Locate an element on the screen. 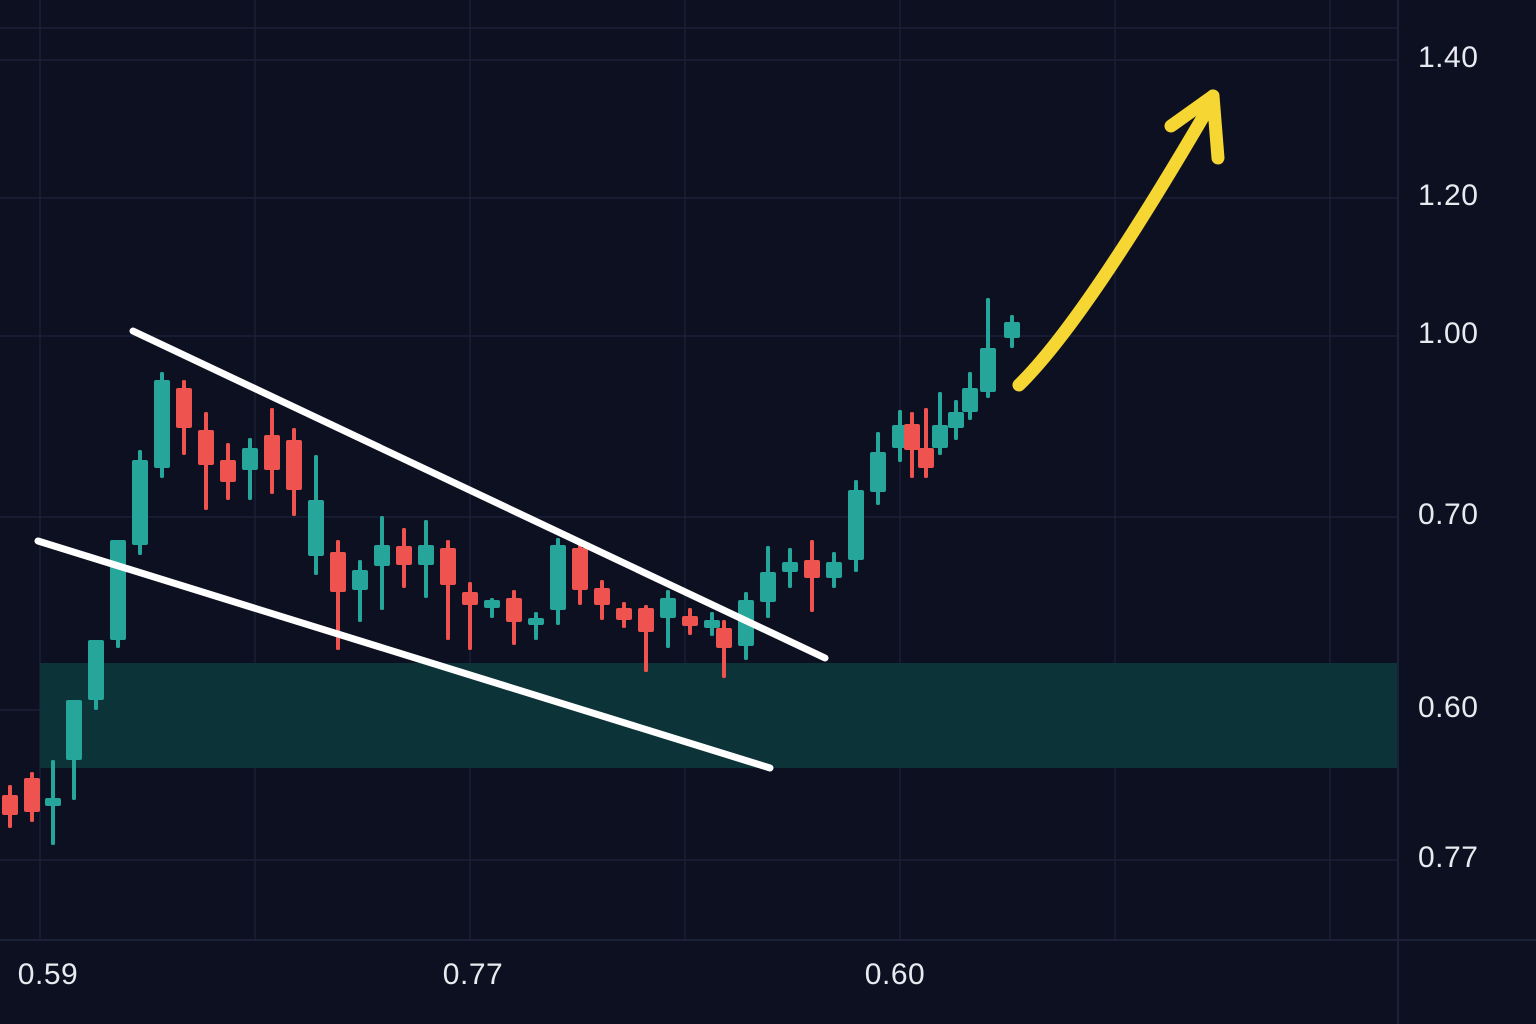 Image resolution: width=1536 pixels, height=1024 pixels. arrow-head-right is located at coordinates (1215, 127).